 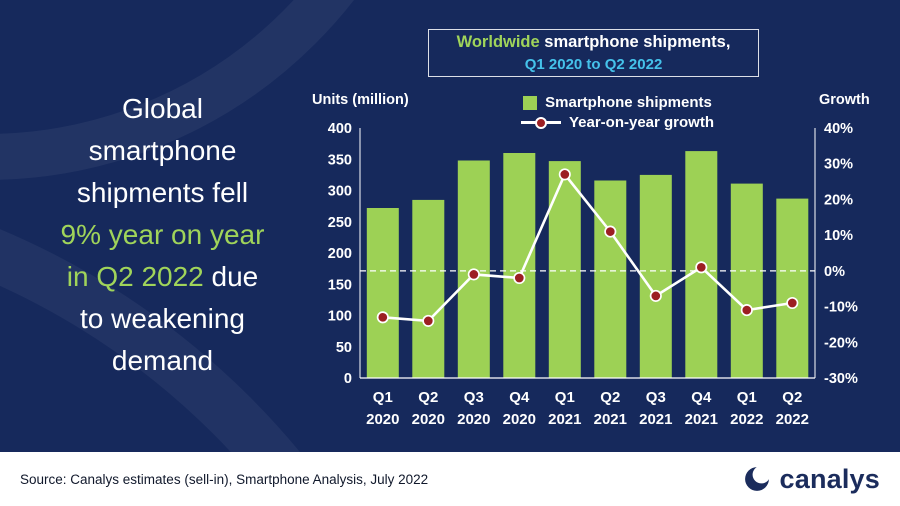 What do you see at coordinates (829, 478) in the screenshot?
I see `canalys-logo-text: canalys` at bounding box center [829, 478].